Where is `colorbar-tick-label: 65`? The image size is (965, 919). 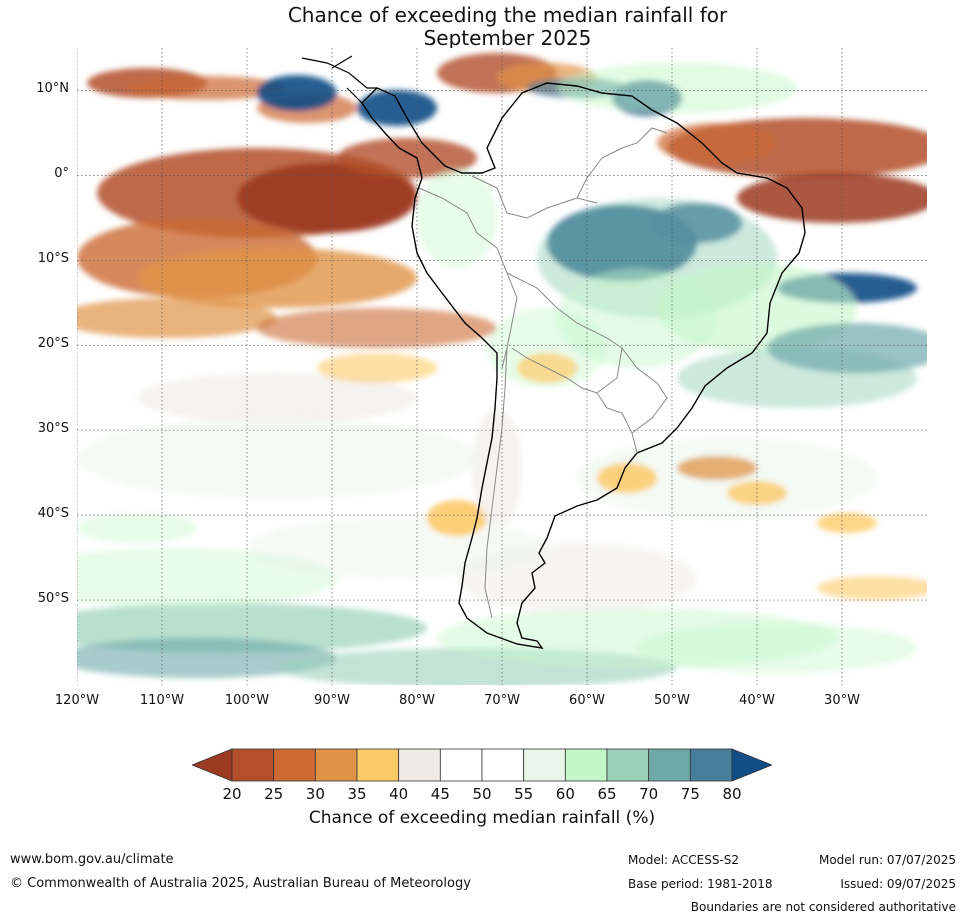 colorbar-tick-label: 65 is located at coordinates (607, 794).